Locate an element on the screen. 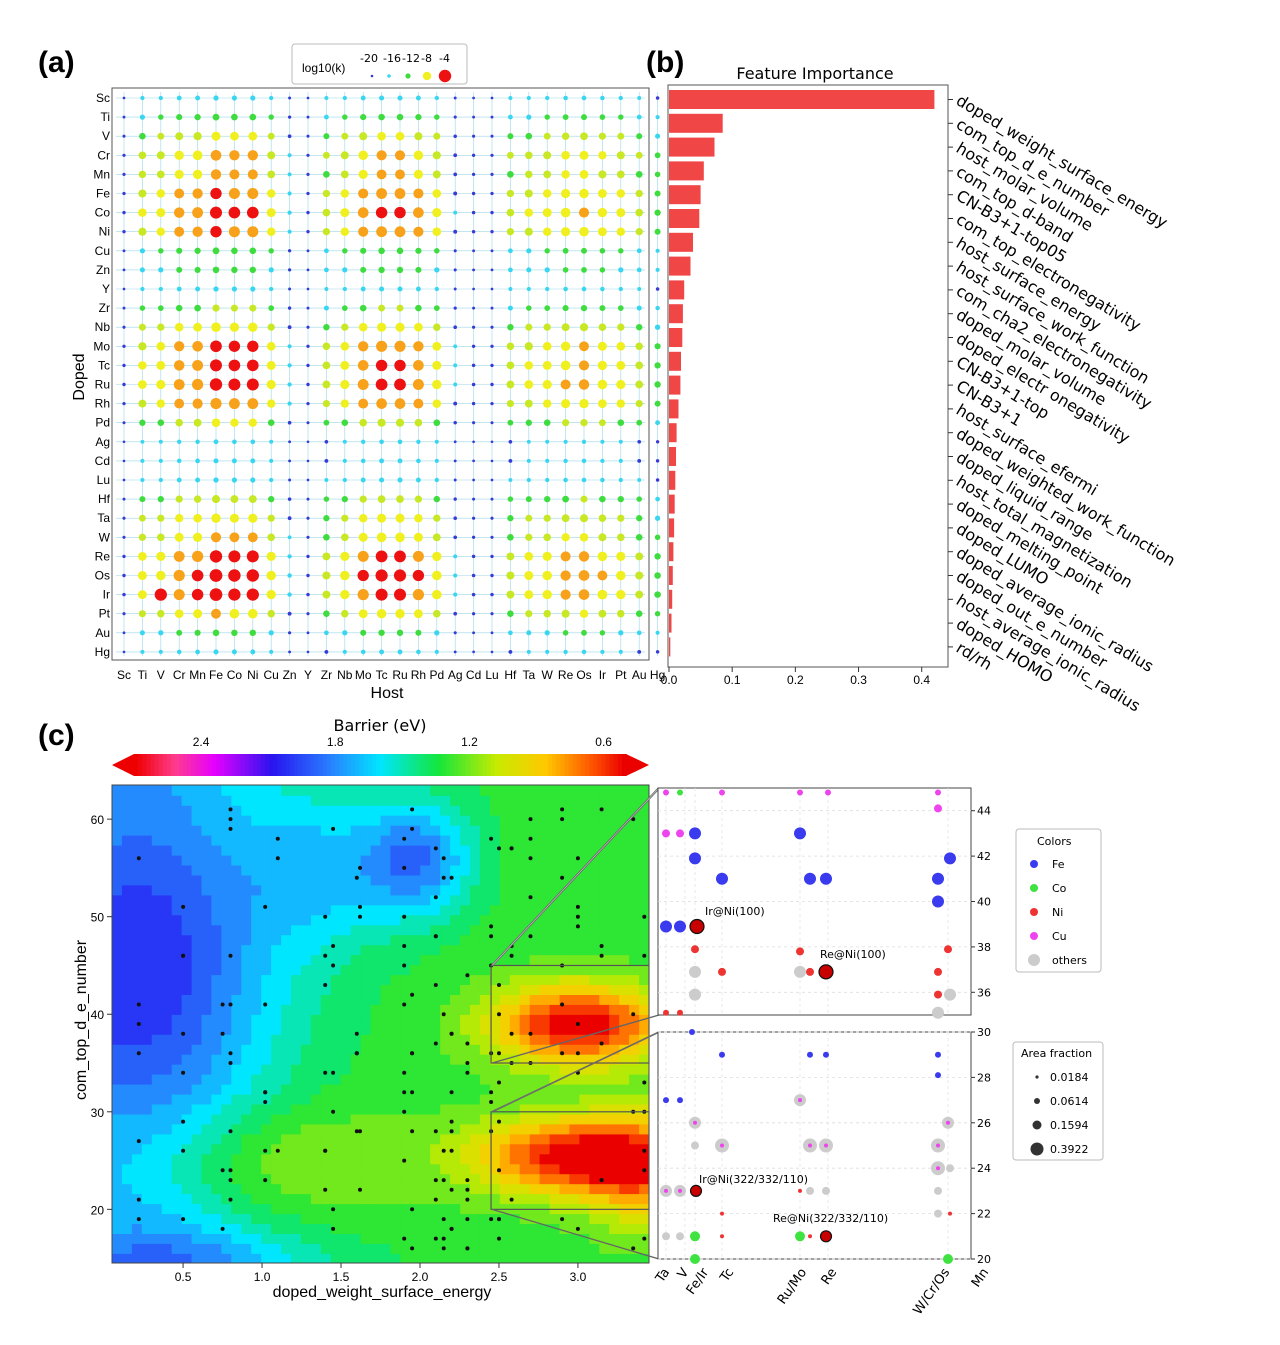 Image resolution: width=1280 pixels, height=1345 pixels. x-tick-label: Mo is located at coordinates (363, 675).